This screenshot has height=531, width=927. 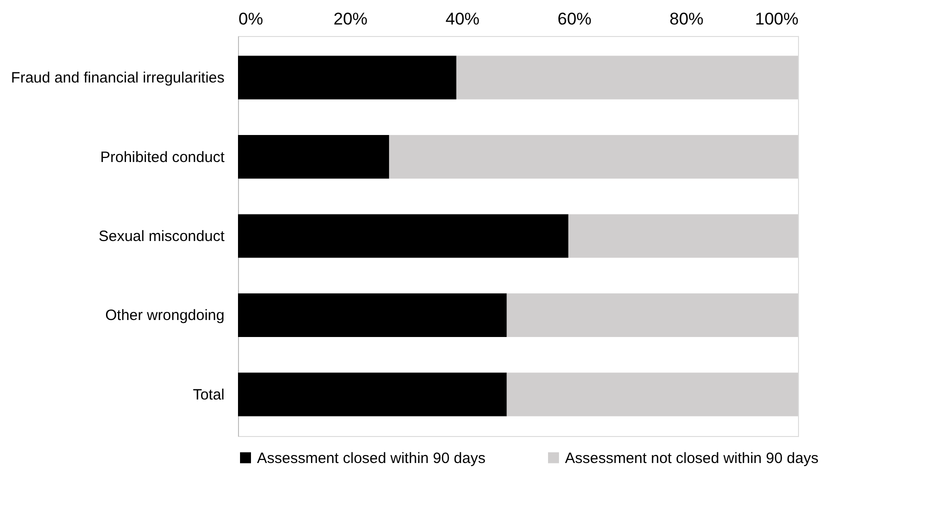 I want to click on y-tick-label: Total, so click(x=208, y=395).